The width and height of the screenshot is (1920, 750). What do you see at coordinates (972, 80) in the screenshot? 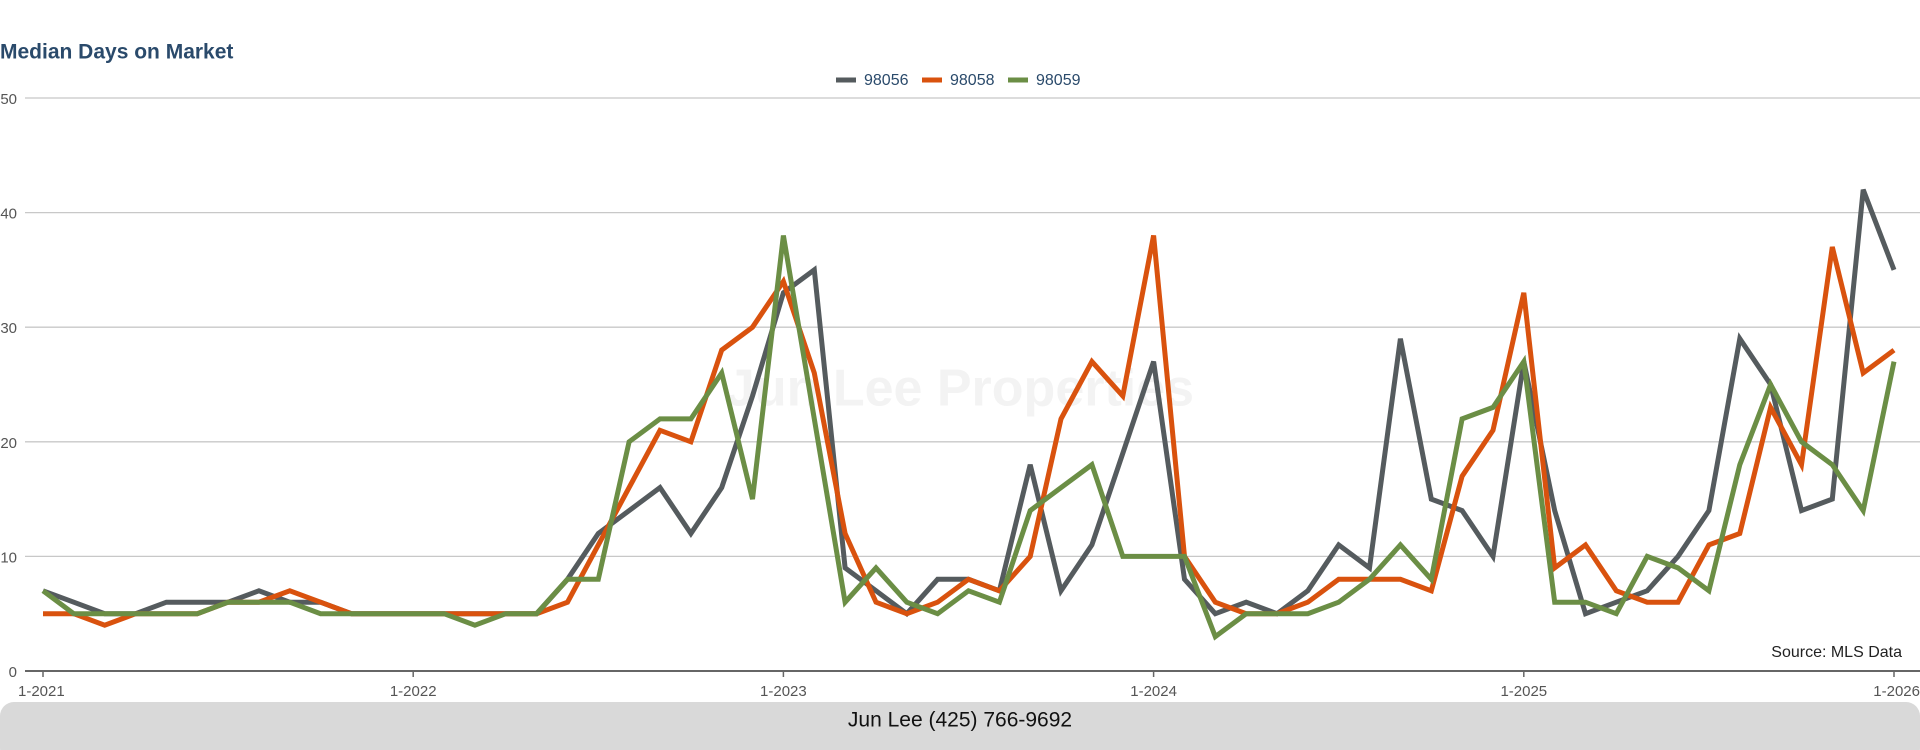
I see `legend-label: 98058` at bounding box center [972, 80].